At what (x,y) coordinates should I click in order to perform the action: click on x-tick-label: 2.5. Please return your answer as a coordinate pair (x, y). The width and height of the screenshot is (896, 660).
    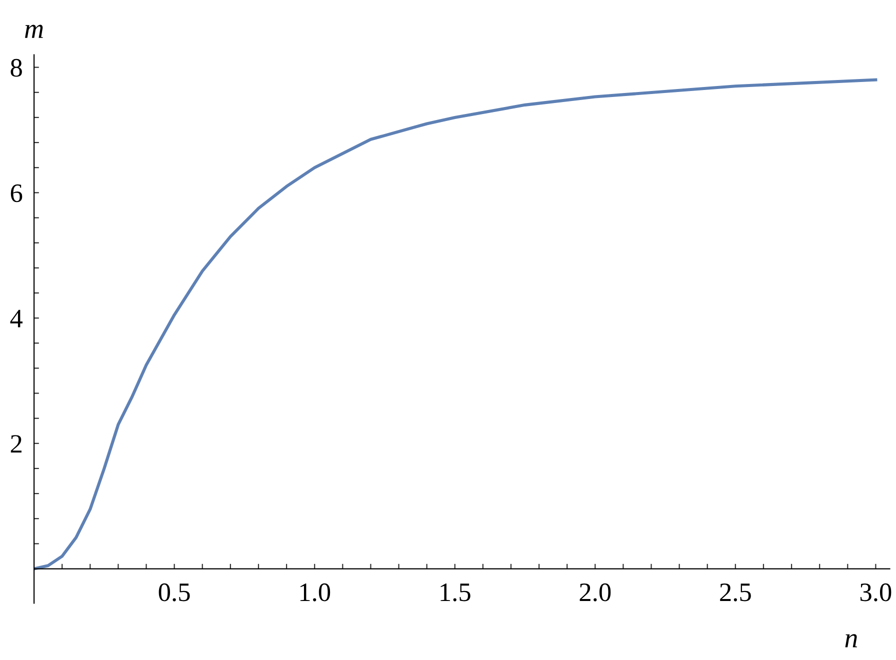
    Looking at the image, I should click on (735, 592).